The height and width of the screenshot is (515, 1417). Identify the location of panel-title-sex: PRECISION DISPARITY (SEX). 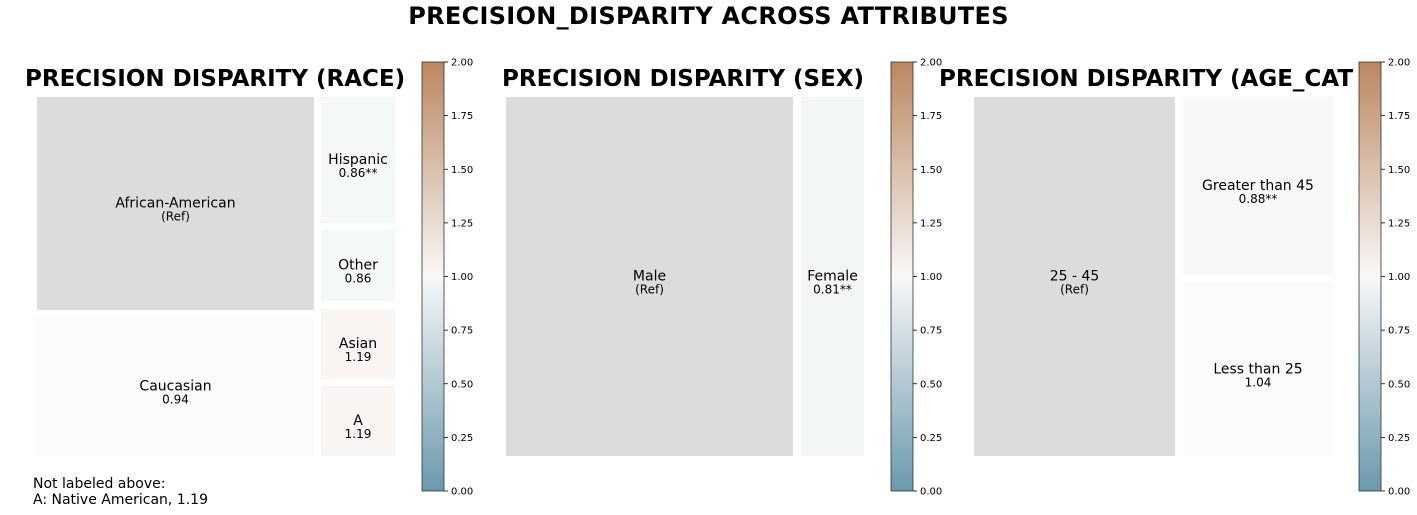
(683, 79).